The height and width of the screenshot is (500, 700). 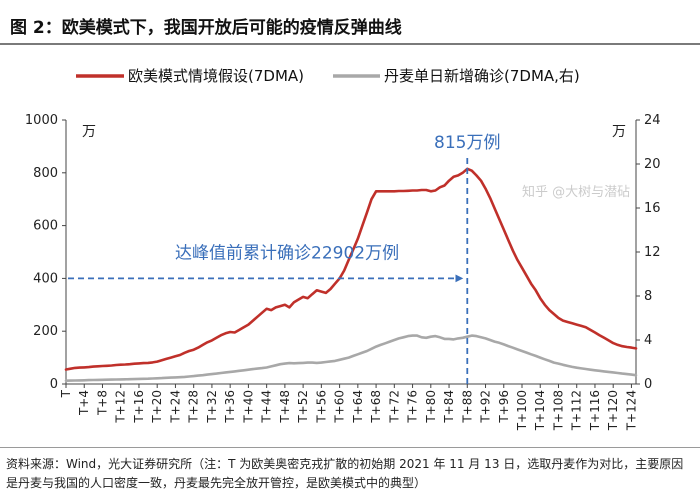 What do you see at coordinates (576, 192) in the screenshot?
I see `watermark: 知乎 @大树与潜砧` at bounding box center [576, 192].